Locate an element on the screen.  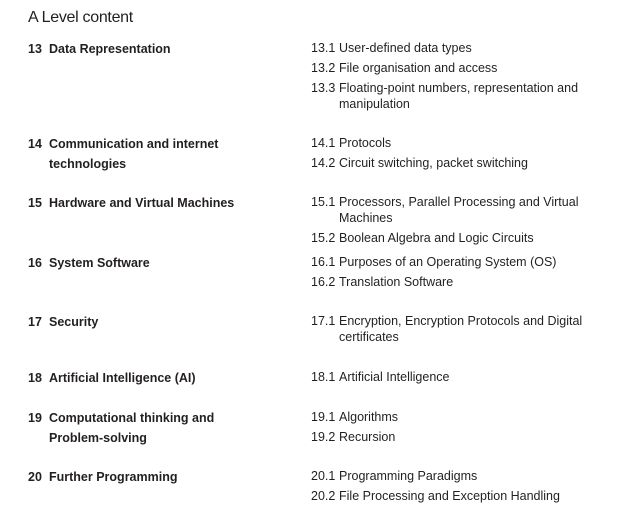
topic-number: 14.2 is located at coordinates (323, 163).